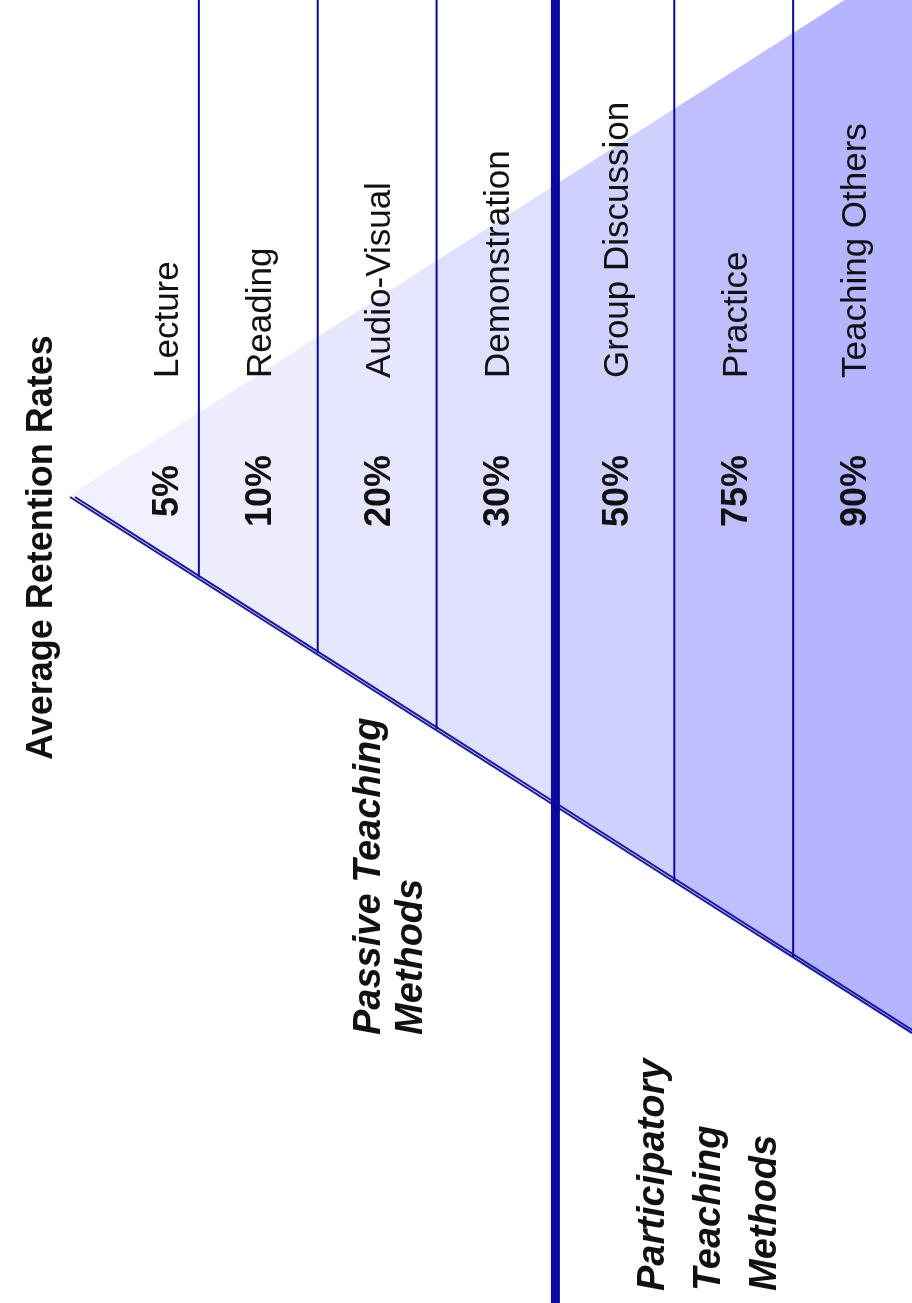 The height and width of the screenshot is (1303, 912). What do you see at coordinates (165, 491) in the screenshot?
I see `data-label: 5%` at bounding box center [165, 491].